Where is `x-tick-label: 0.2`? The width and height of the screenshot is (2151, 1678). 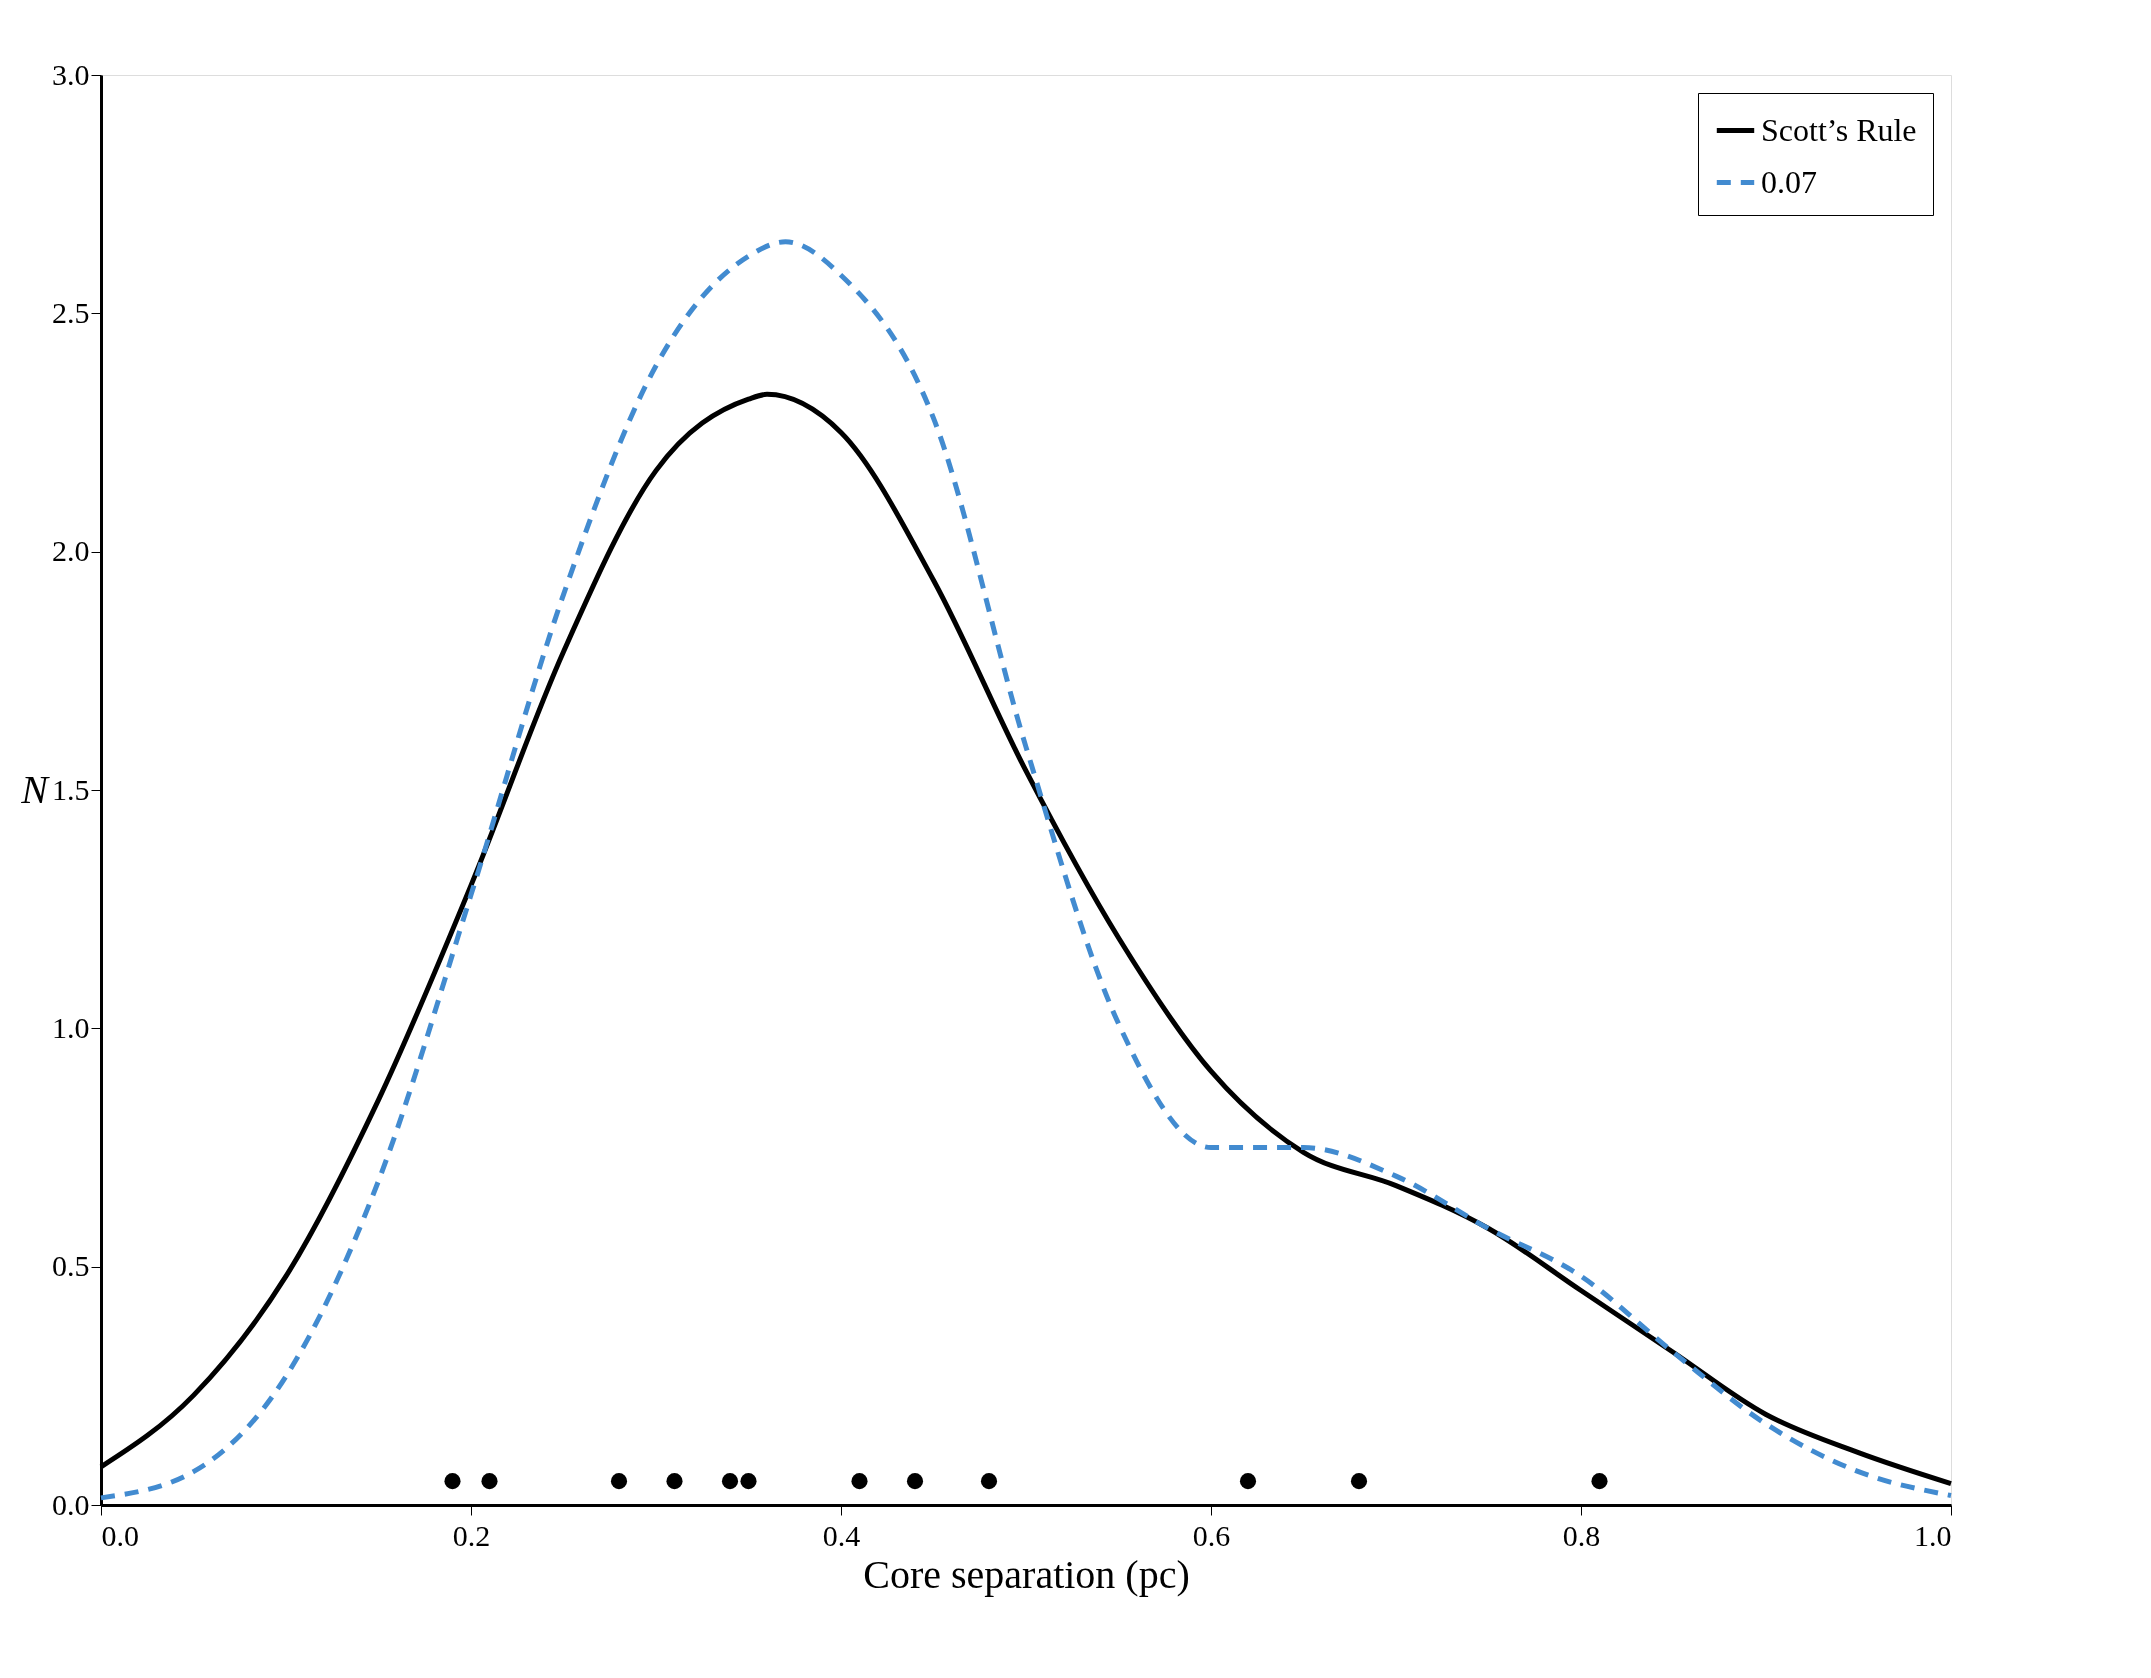 x-tick-label: 0.2 is located at coordinates (471, 1535).